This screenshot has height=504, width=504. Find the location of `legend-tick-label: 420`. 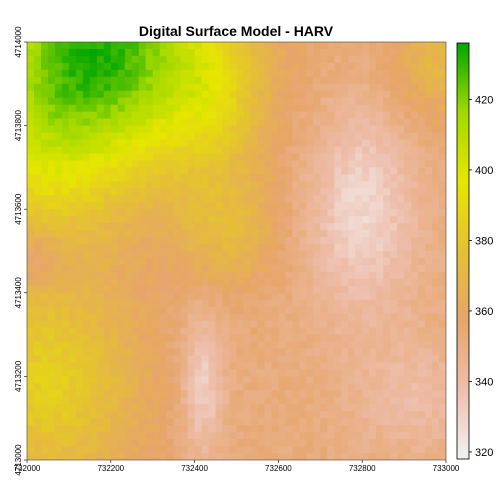

legend-tick-label: 420 is located at coordinates (484, 100).